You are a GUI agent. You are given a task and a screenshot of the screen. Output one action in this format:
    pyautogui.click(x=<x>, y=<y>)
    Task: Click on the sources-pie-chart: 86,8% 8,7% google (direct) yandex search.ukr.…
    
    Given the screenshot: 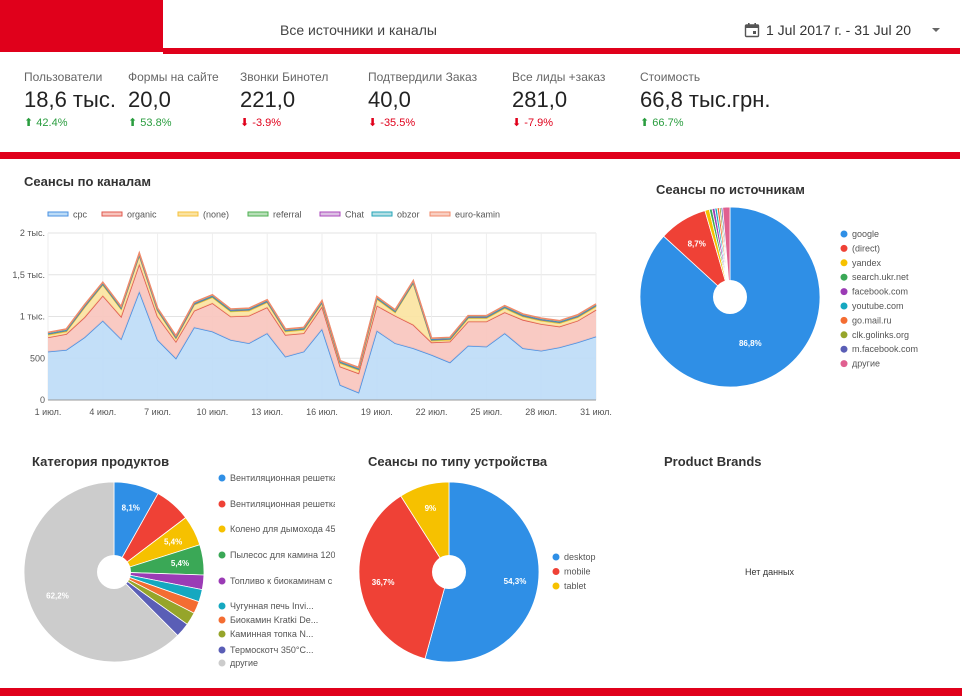 What is the action you would take?
    pyautogui.click(x=778, y=297)
    